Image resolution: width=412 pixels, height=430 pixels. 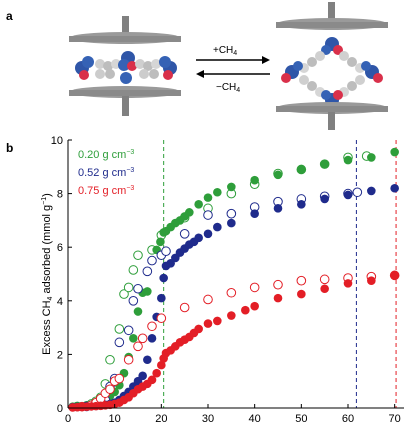 What do you see at coordinates (9, 16) in the screenshot?
I see `panel-a-letter: a` at bounding box center [9, 16].